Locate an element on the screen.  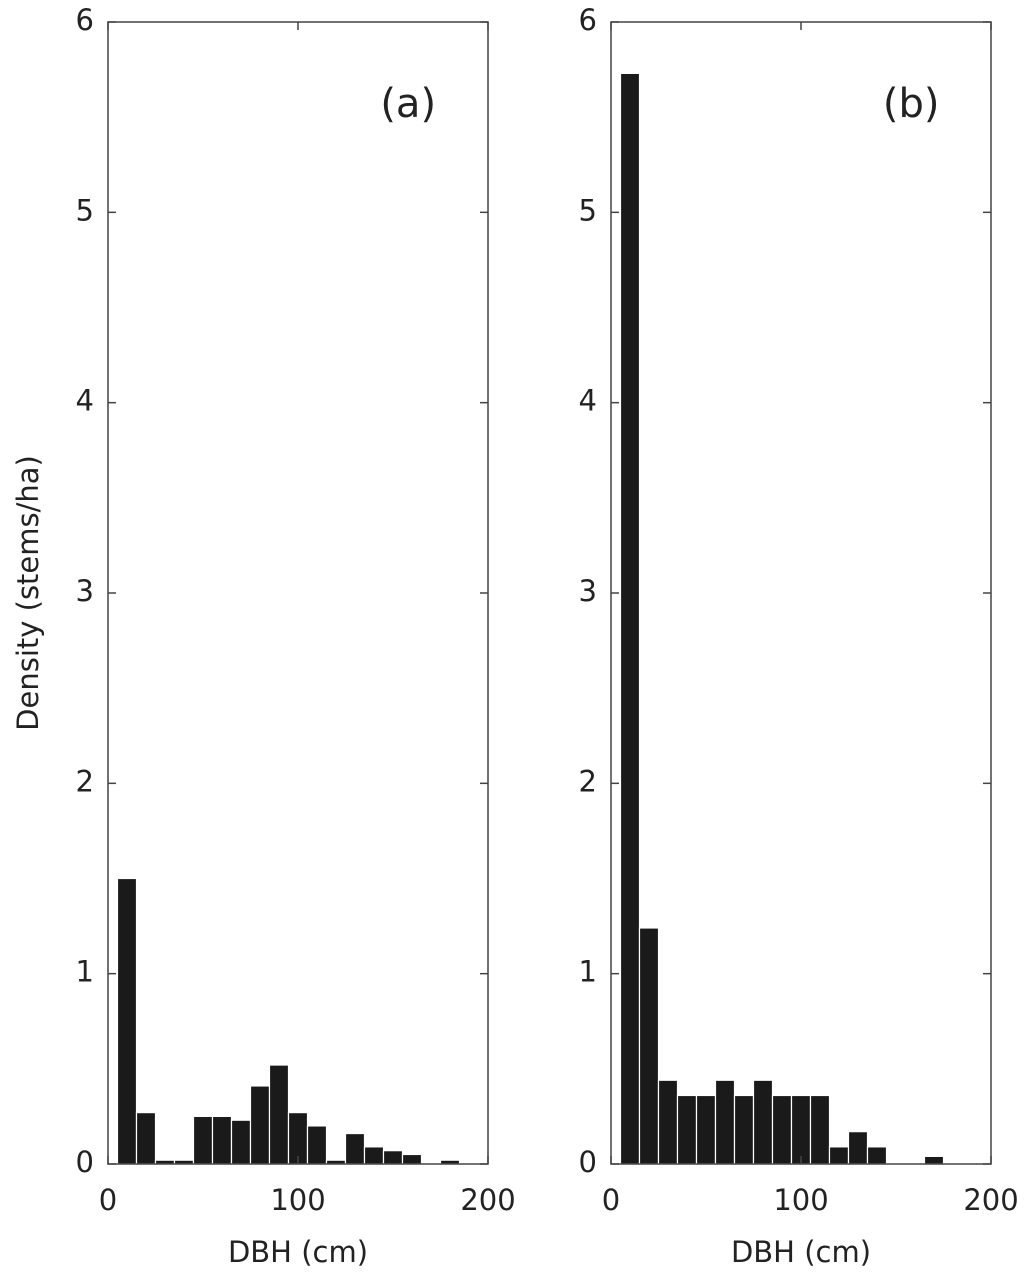
panel-annotation: (a) is located at coordinates (408, 104).